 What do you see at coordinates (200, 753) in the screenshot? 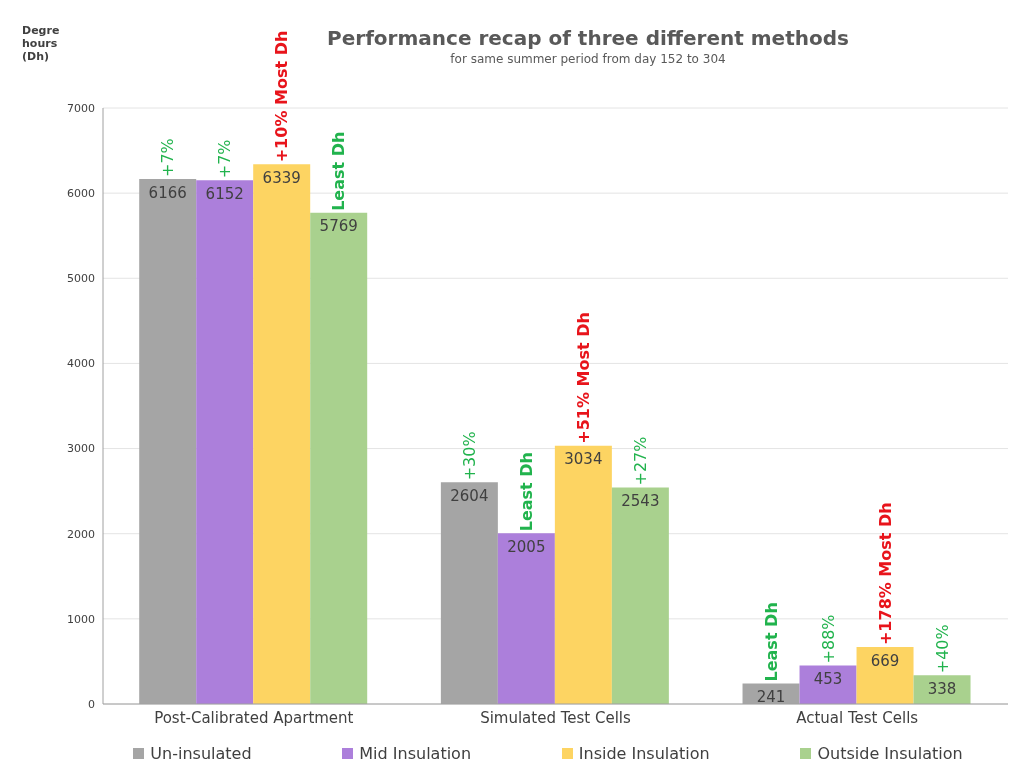
I see `legend-label: Un-insulated` at bounding box center [200, 753].